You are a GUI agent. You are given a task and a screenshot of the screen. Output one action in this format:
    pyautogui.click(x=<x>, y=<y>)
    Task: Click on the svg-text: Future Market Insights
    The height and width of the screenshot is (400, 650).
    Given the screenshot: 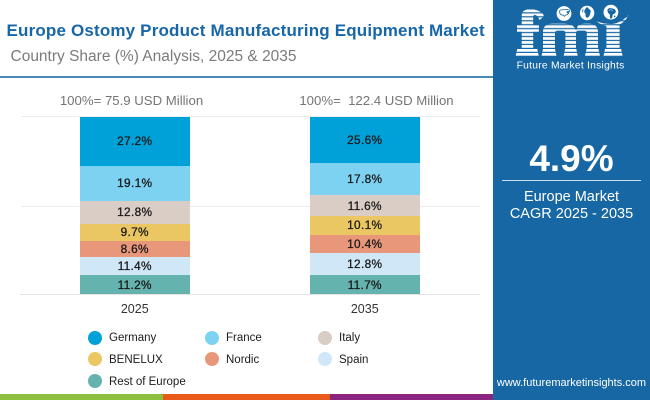 What is the action you would take?
    pyautogui.click(x=571, y=65)
    